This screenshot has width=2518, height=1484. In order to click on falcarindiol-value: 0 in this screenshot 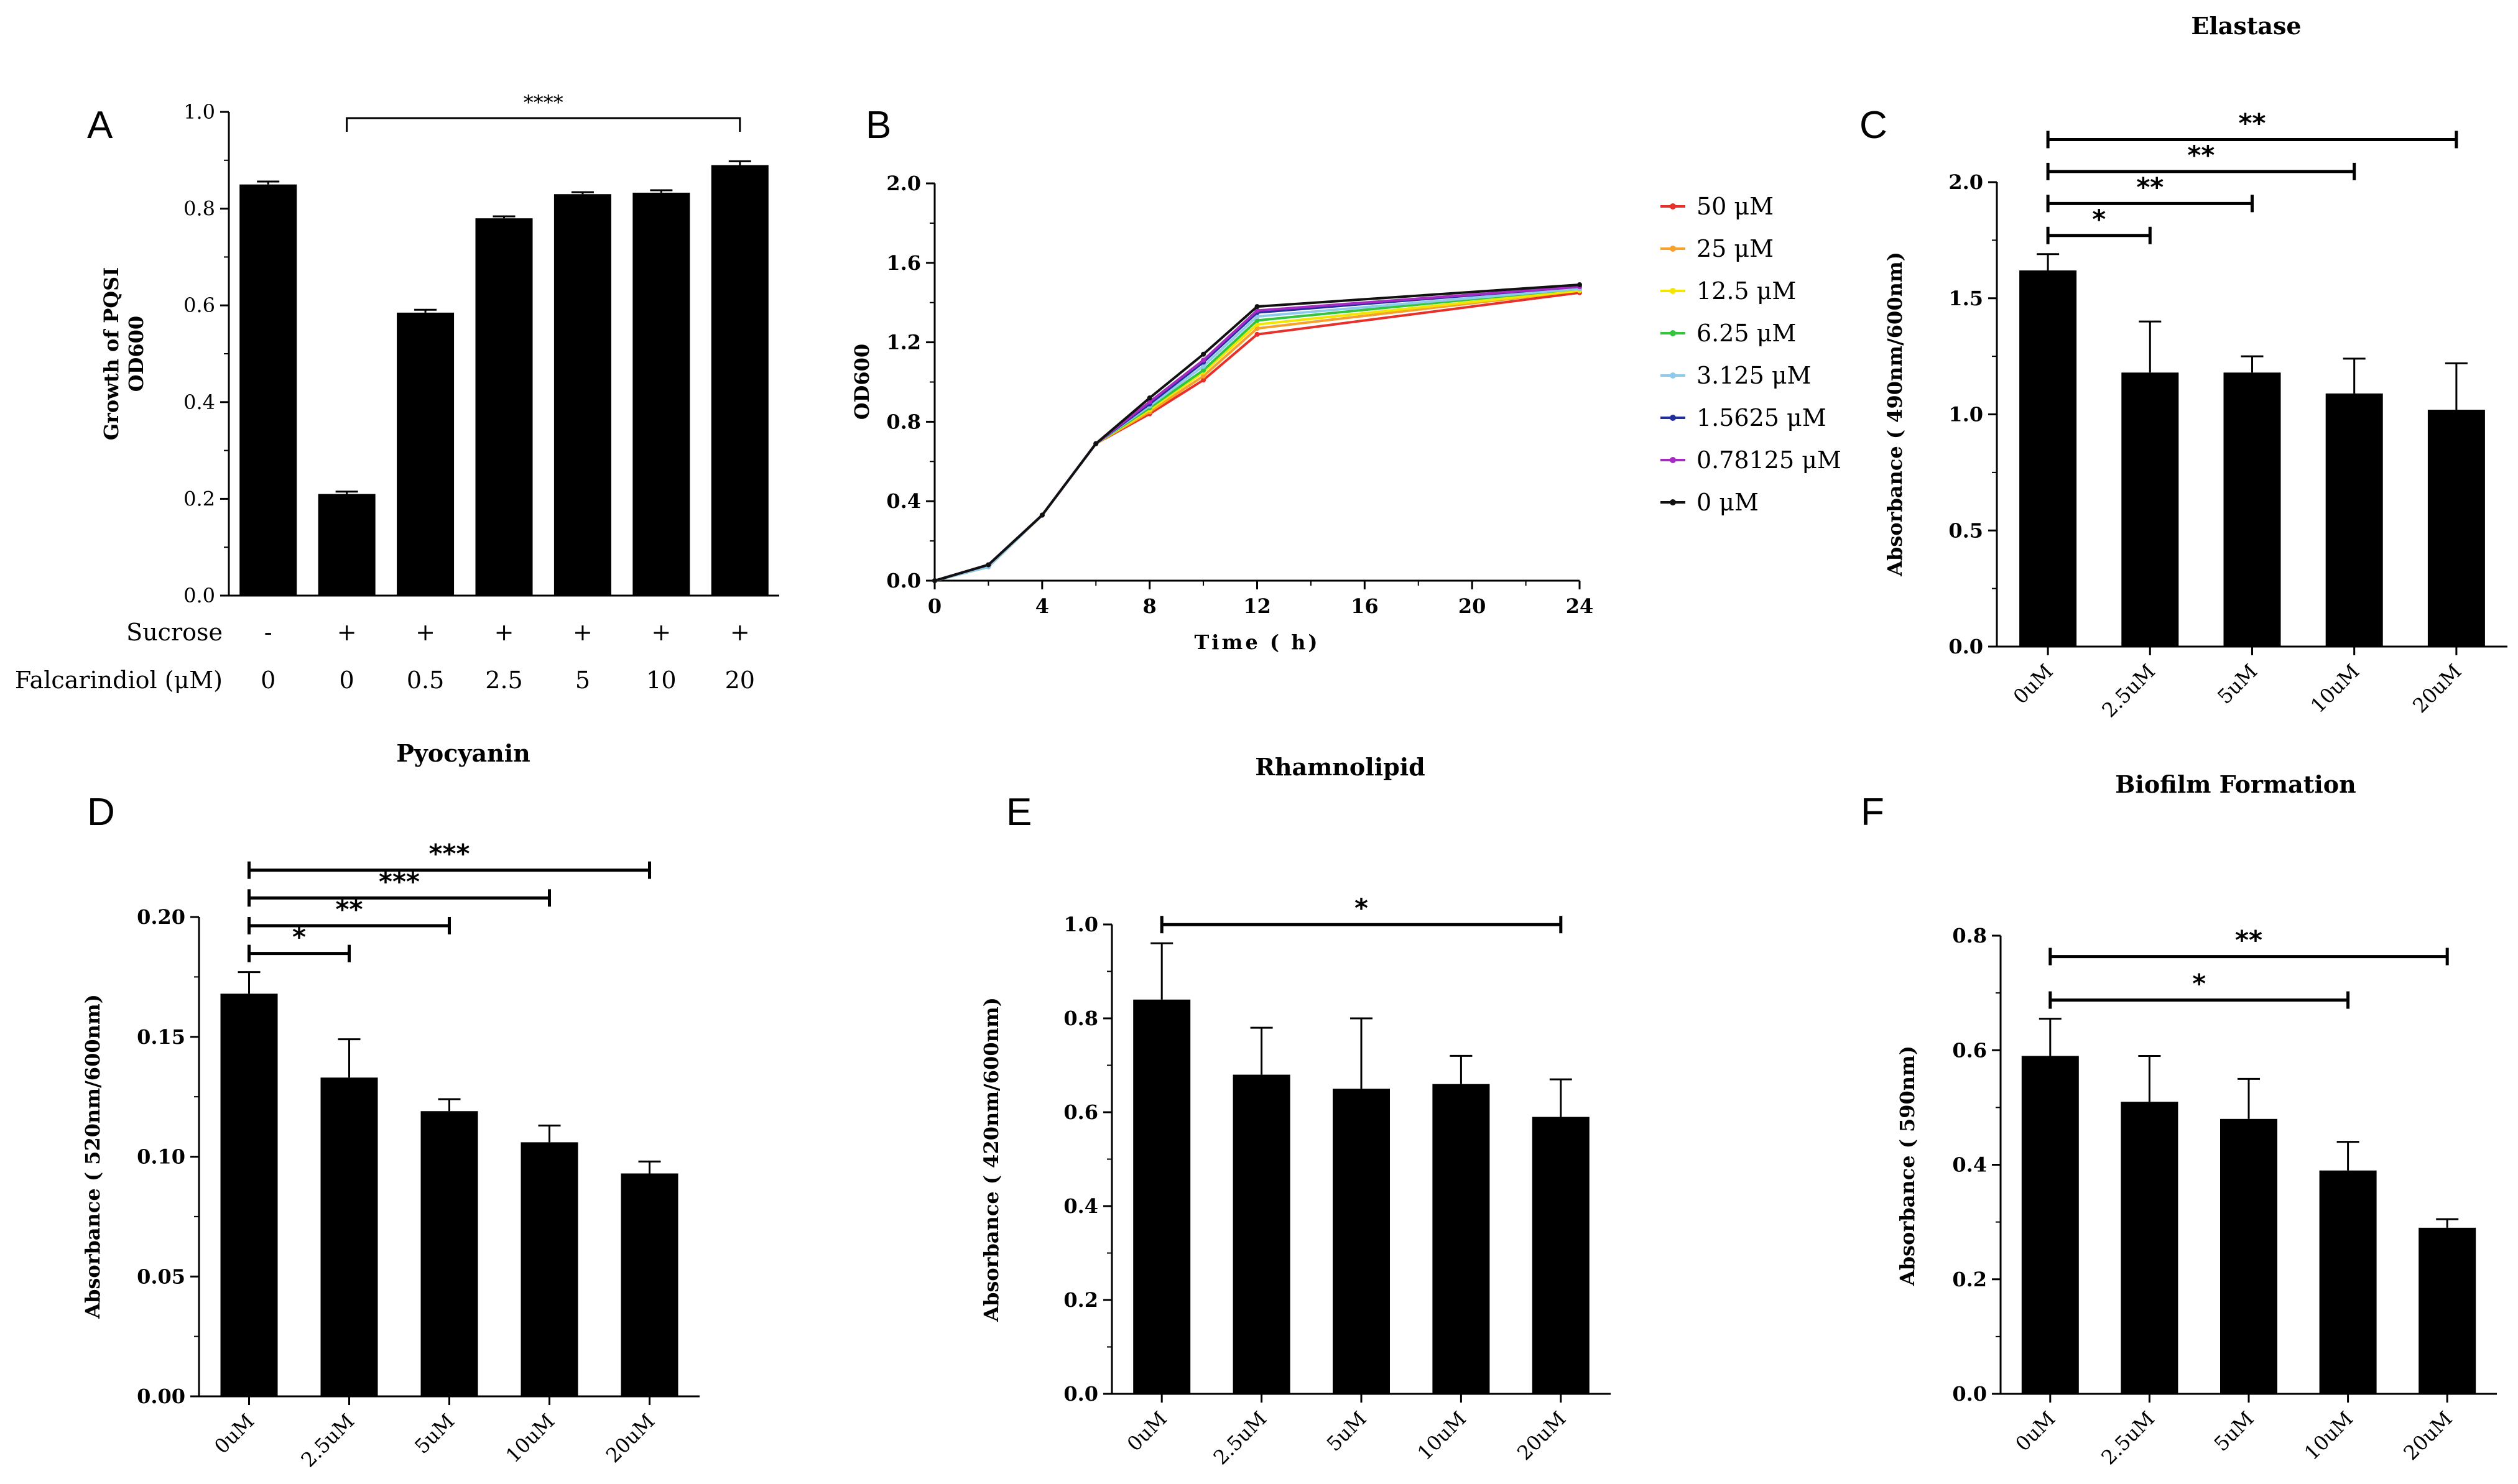, I will do `click(268, 680)`.